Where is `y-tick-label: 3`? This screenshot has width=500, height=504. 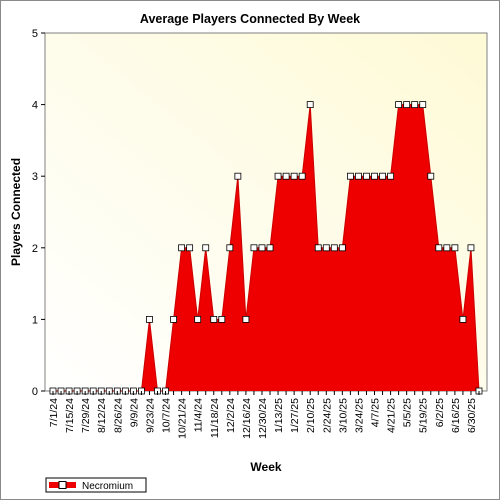 y-tick-label: 3 is located at coordinates (35, 177).